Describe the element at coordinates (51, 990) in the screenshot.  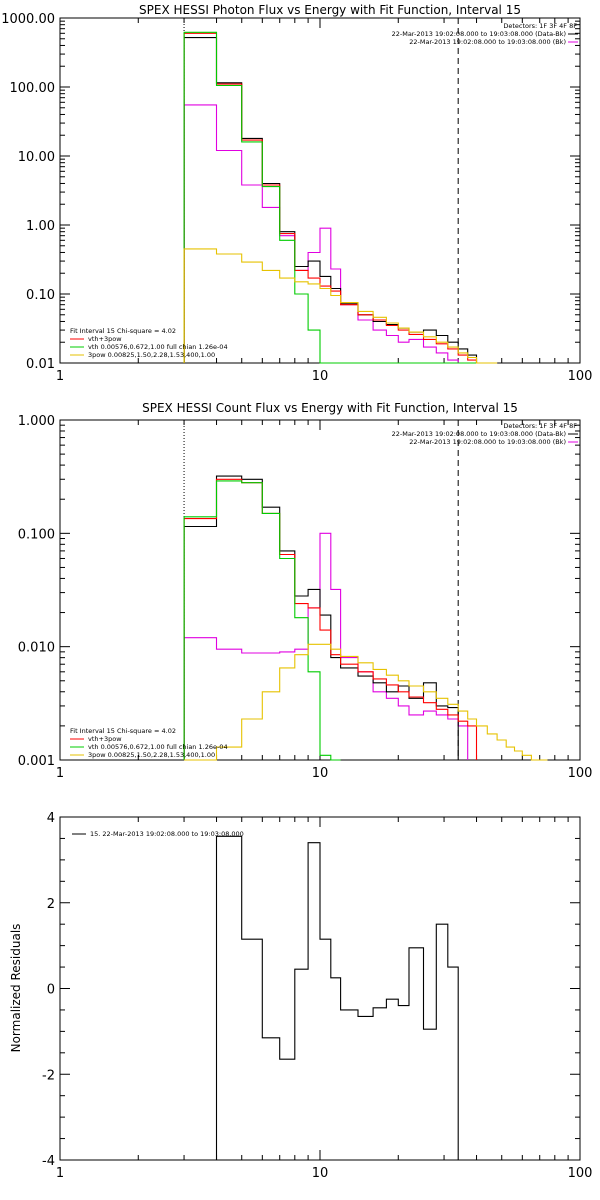
I see `y-tick-label: 0` at that location.